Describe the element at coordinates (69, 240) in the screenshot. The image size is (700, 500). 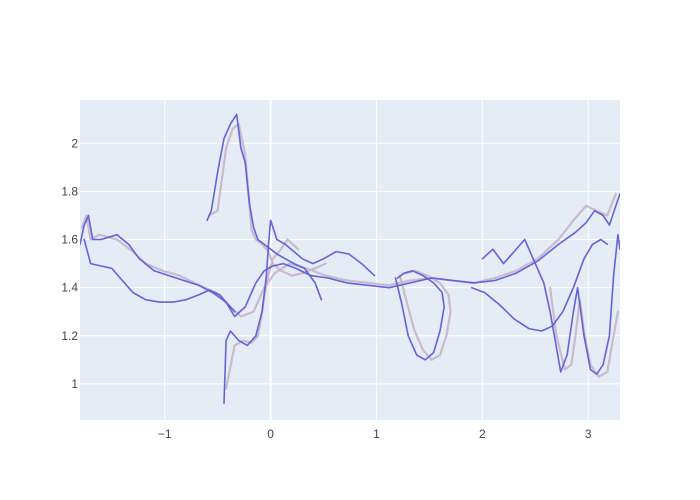
I see `y-tick-label: 1.6` at that location.